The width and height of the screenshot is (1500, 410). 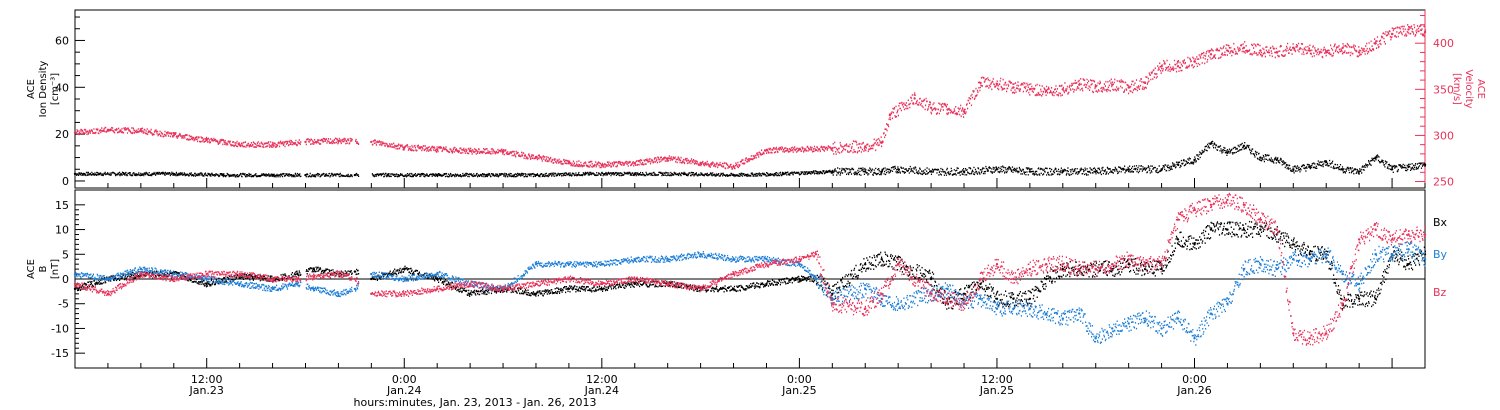 What do you see at coordinates (997, 379) in the screenshot?
I see `x-tick-time: 12:00` at bounding box center [997, 379].